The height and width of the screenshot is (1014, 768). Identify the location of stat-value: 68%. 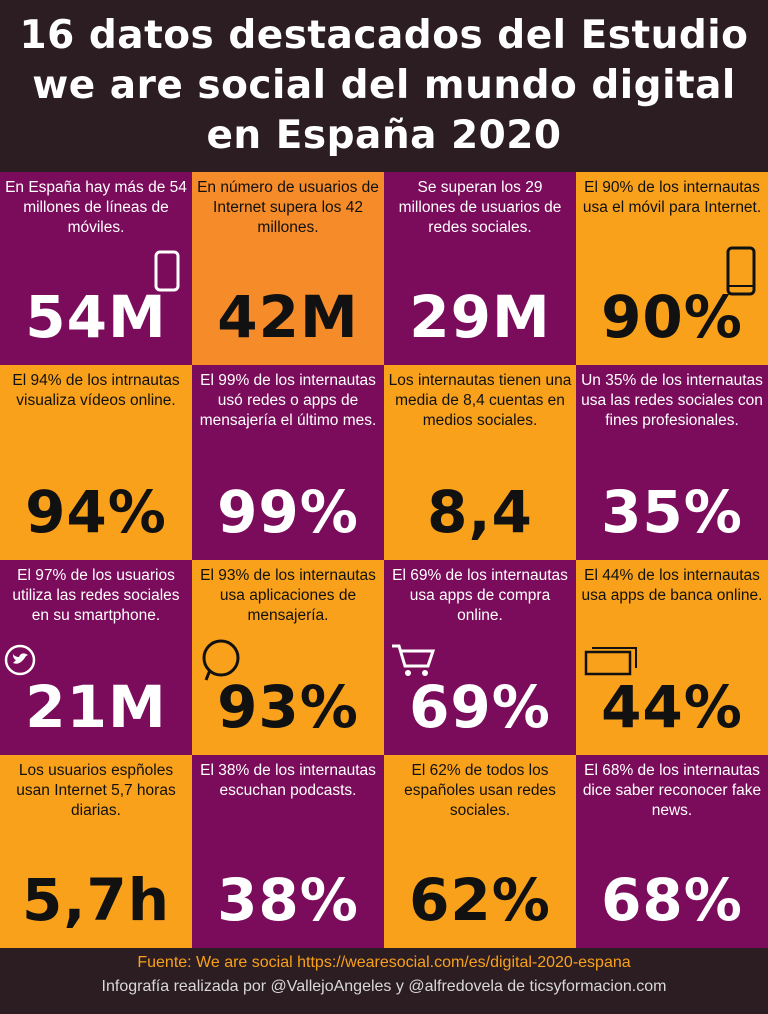
(672, 900).